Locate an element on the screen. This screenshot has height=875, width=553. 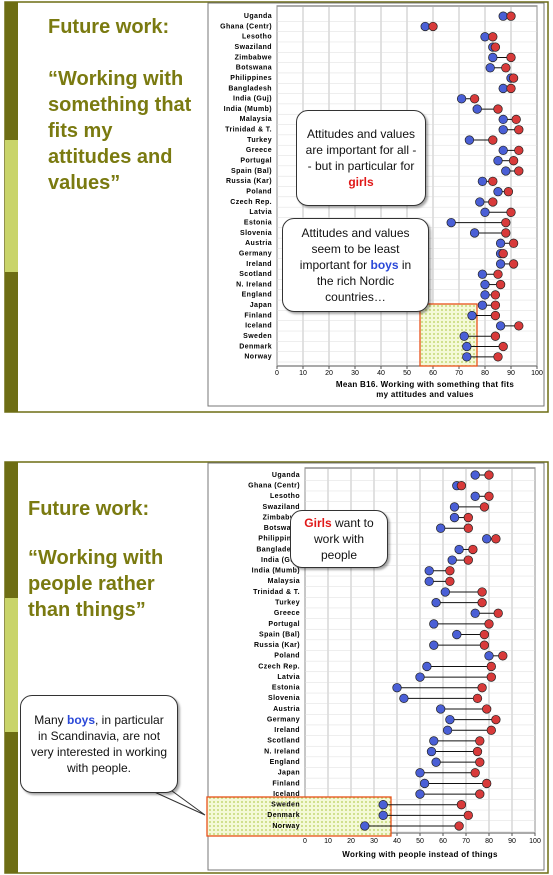
category-label: Zimbabwe is located at coordinates (253, 57).